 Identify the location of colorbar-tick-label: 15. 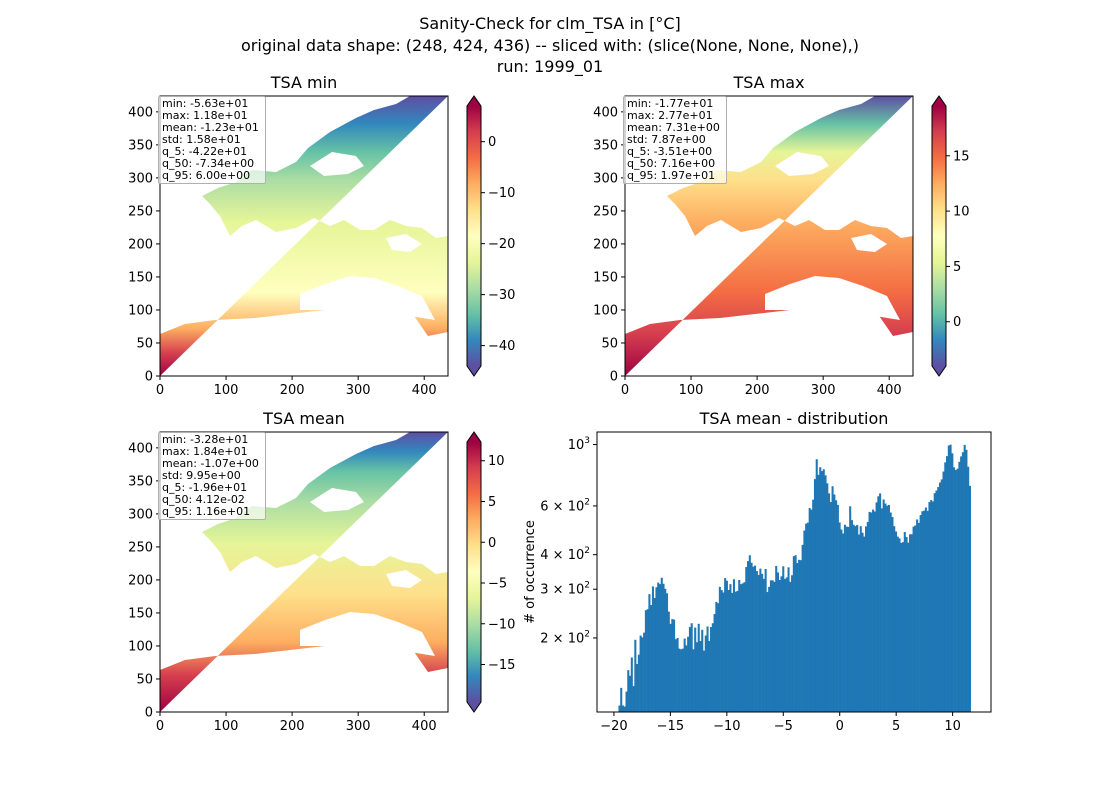
(961, 156).